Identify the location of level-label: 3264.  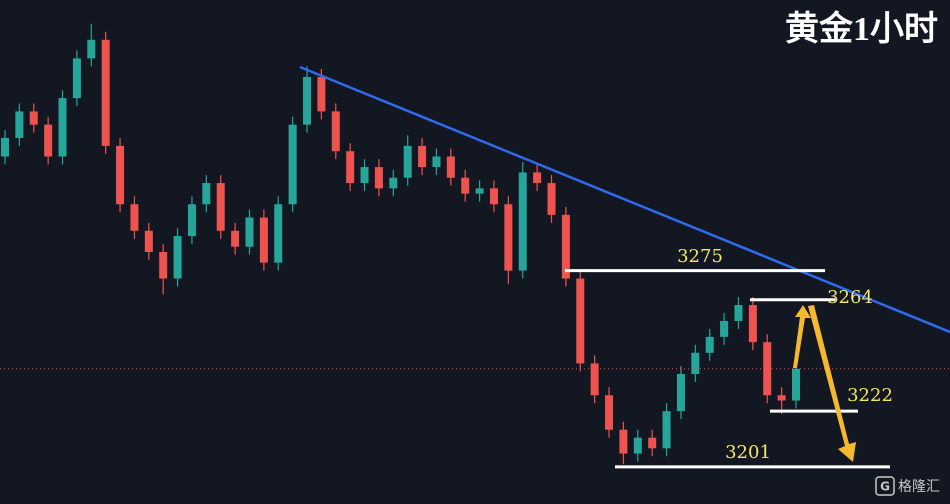
(850, 297).